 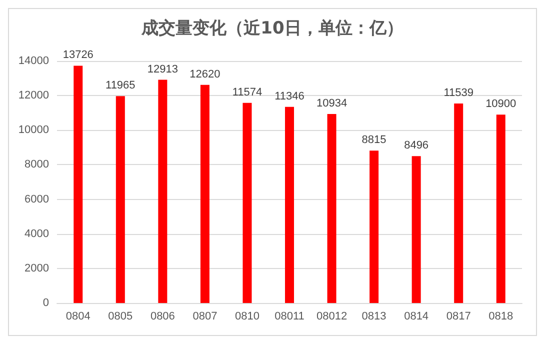 What do you see at coordinates (36, 268) in the screenshot?
I see `y-tick-label: 2000` at bounding box center [36, 268].